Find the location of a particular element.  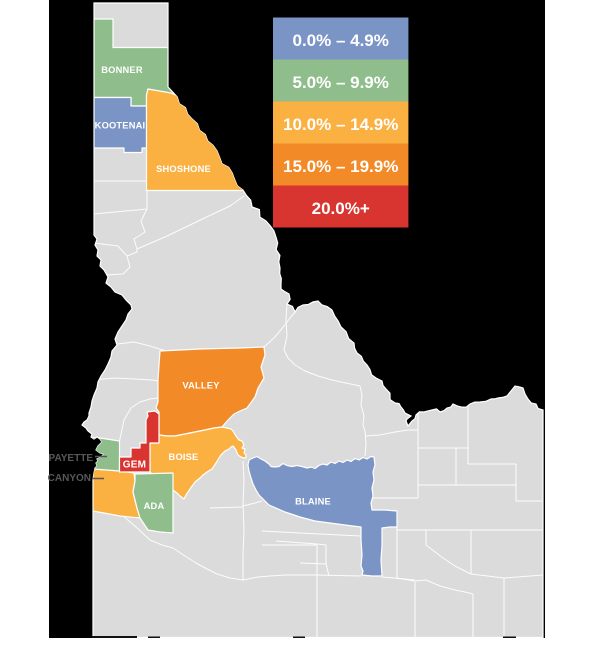

svg-text: BOISE is located at coordinates (184, 457).